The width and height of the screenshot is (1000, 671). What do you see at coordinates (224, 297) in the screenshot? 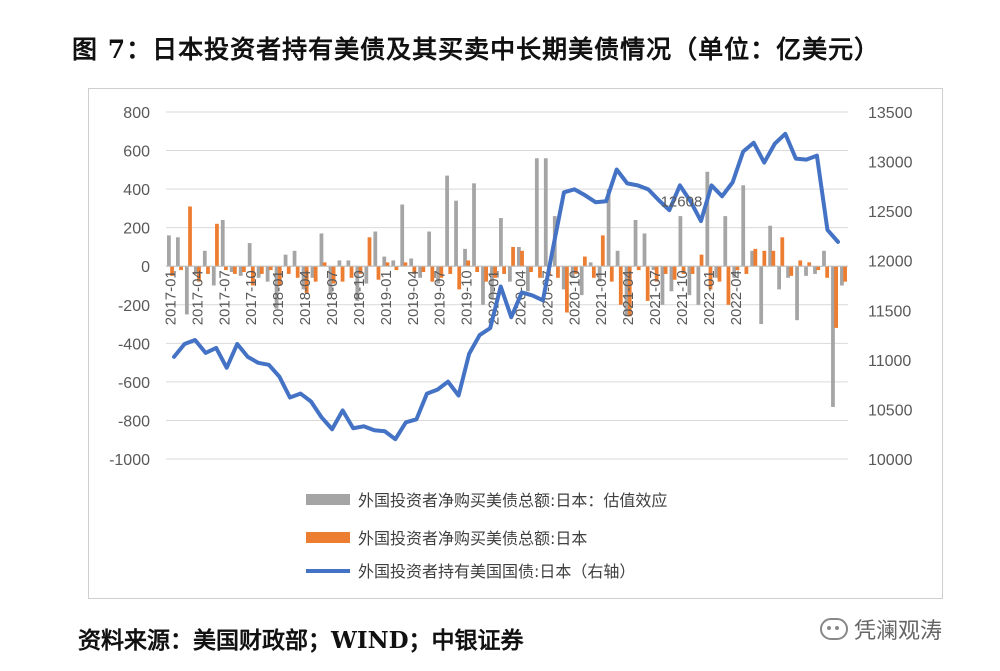
I see `x-tick-label: 2017-07` at bounding box center [224, 297].